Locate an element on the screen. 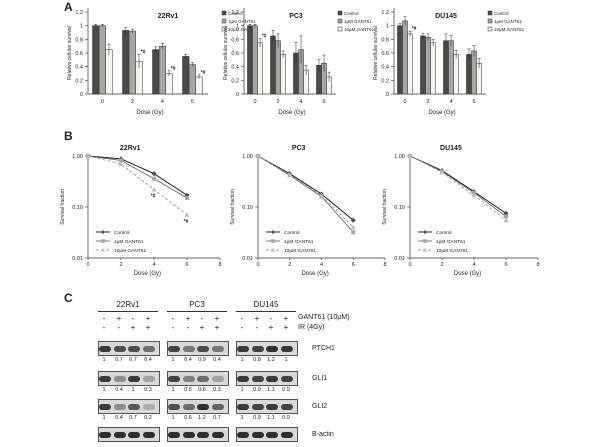 This screenshot has height=447, width=600. y-tick-label: 0 is located at coordinates (237, 95).